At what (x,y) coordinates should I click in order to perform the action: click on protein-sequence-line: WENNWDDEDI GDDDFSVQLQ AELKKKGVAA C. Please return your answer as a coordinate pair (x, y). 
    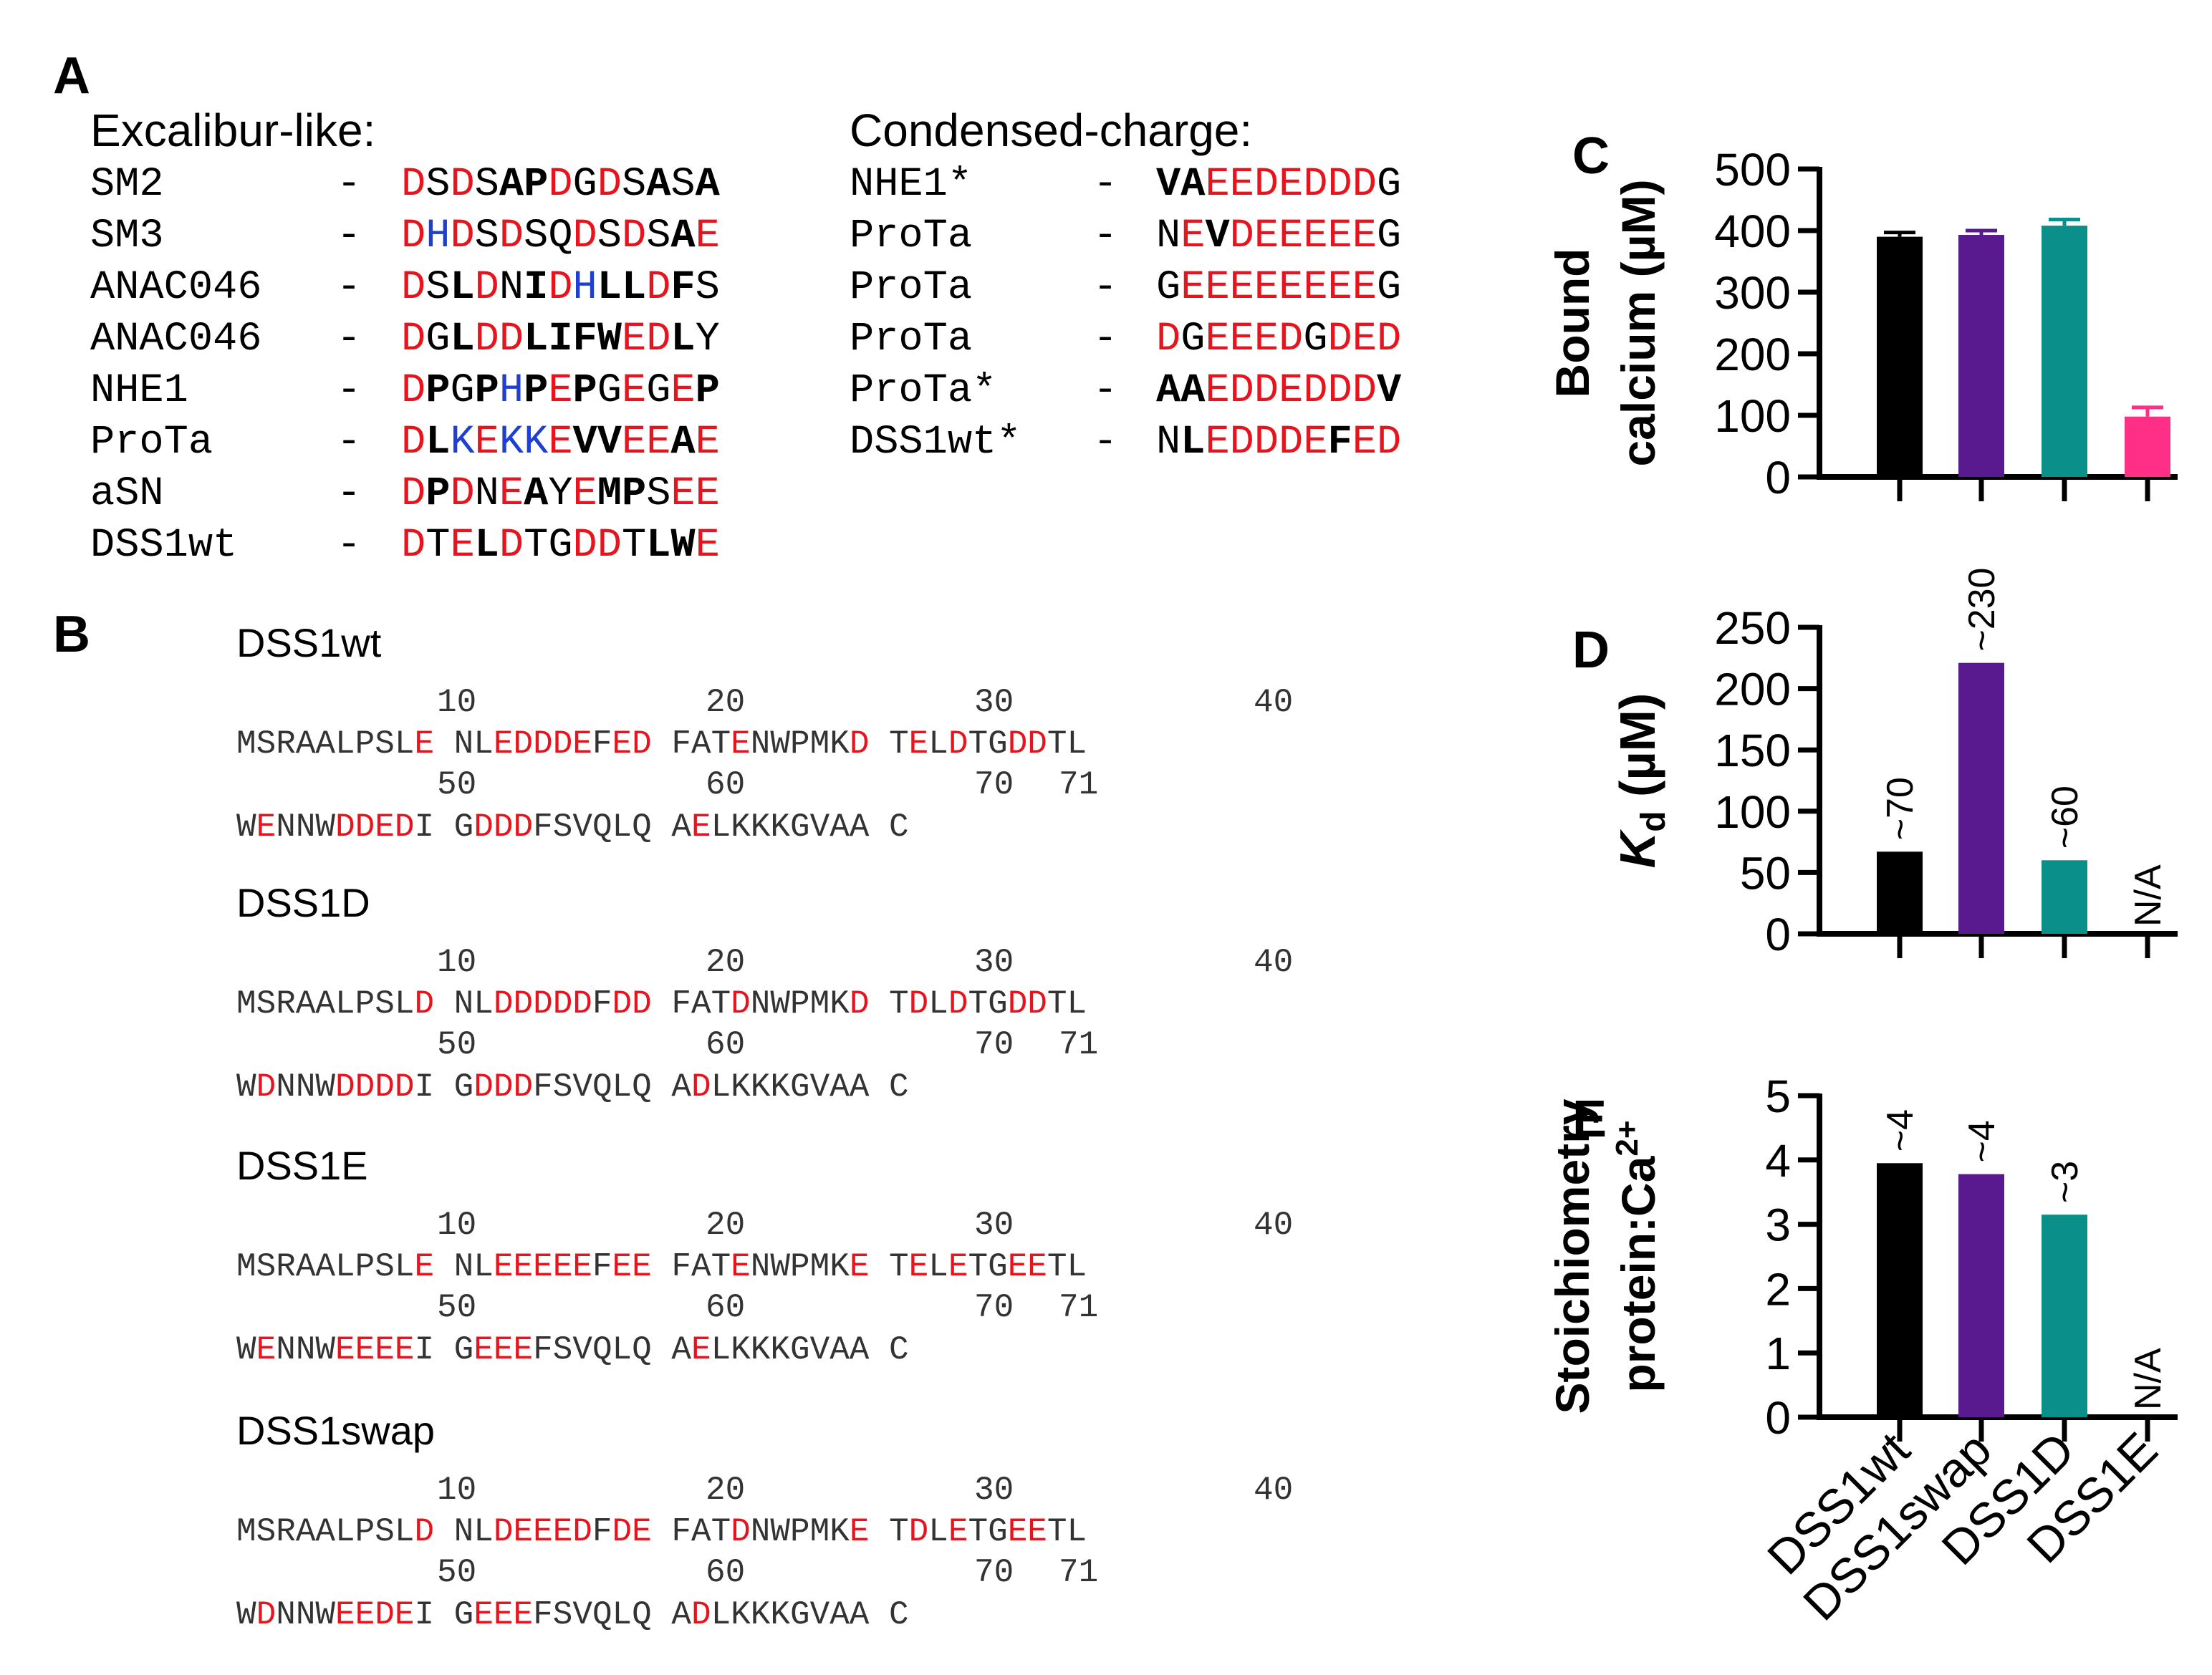
    Looking at the image, I should click on (572, 827).